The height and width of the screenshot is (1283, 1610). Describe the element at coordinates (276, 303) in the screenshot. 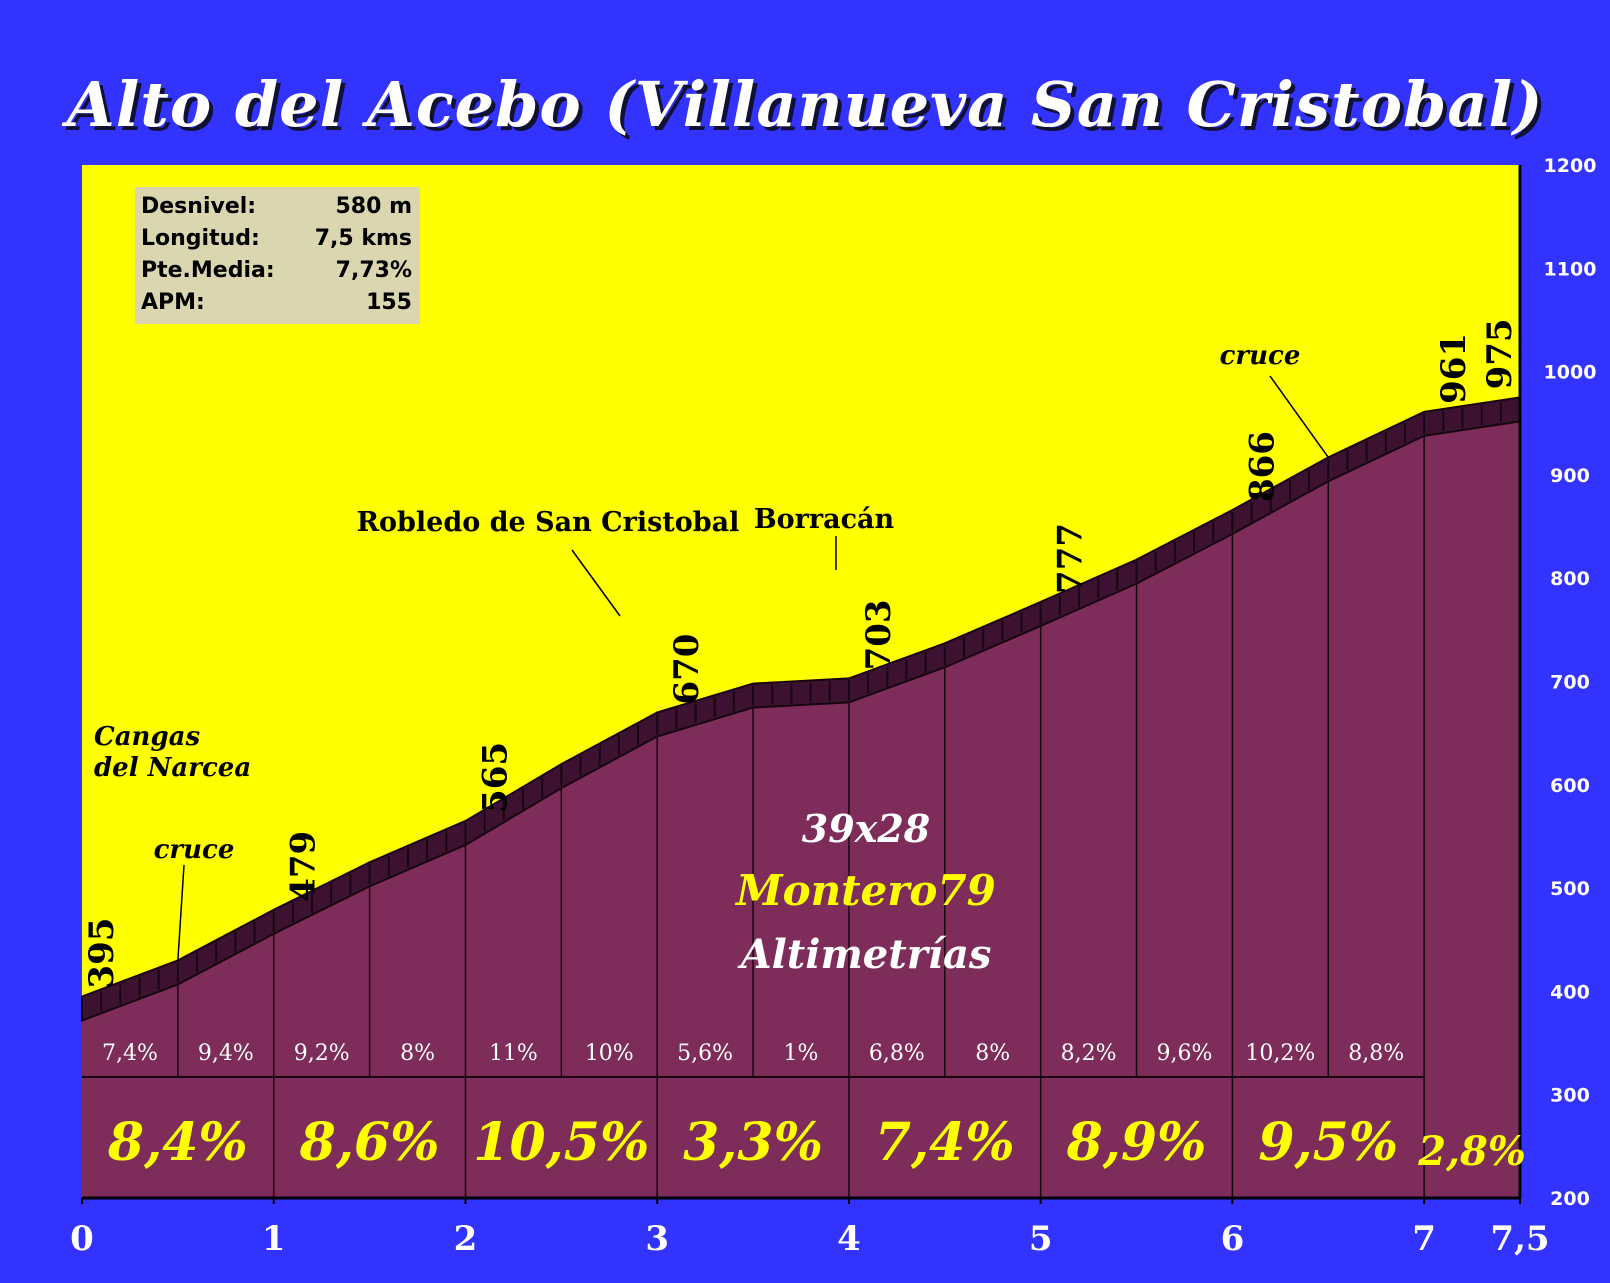

I see `stats-row-apm: APM: 155` at that location.